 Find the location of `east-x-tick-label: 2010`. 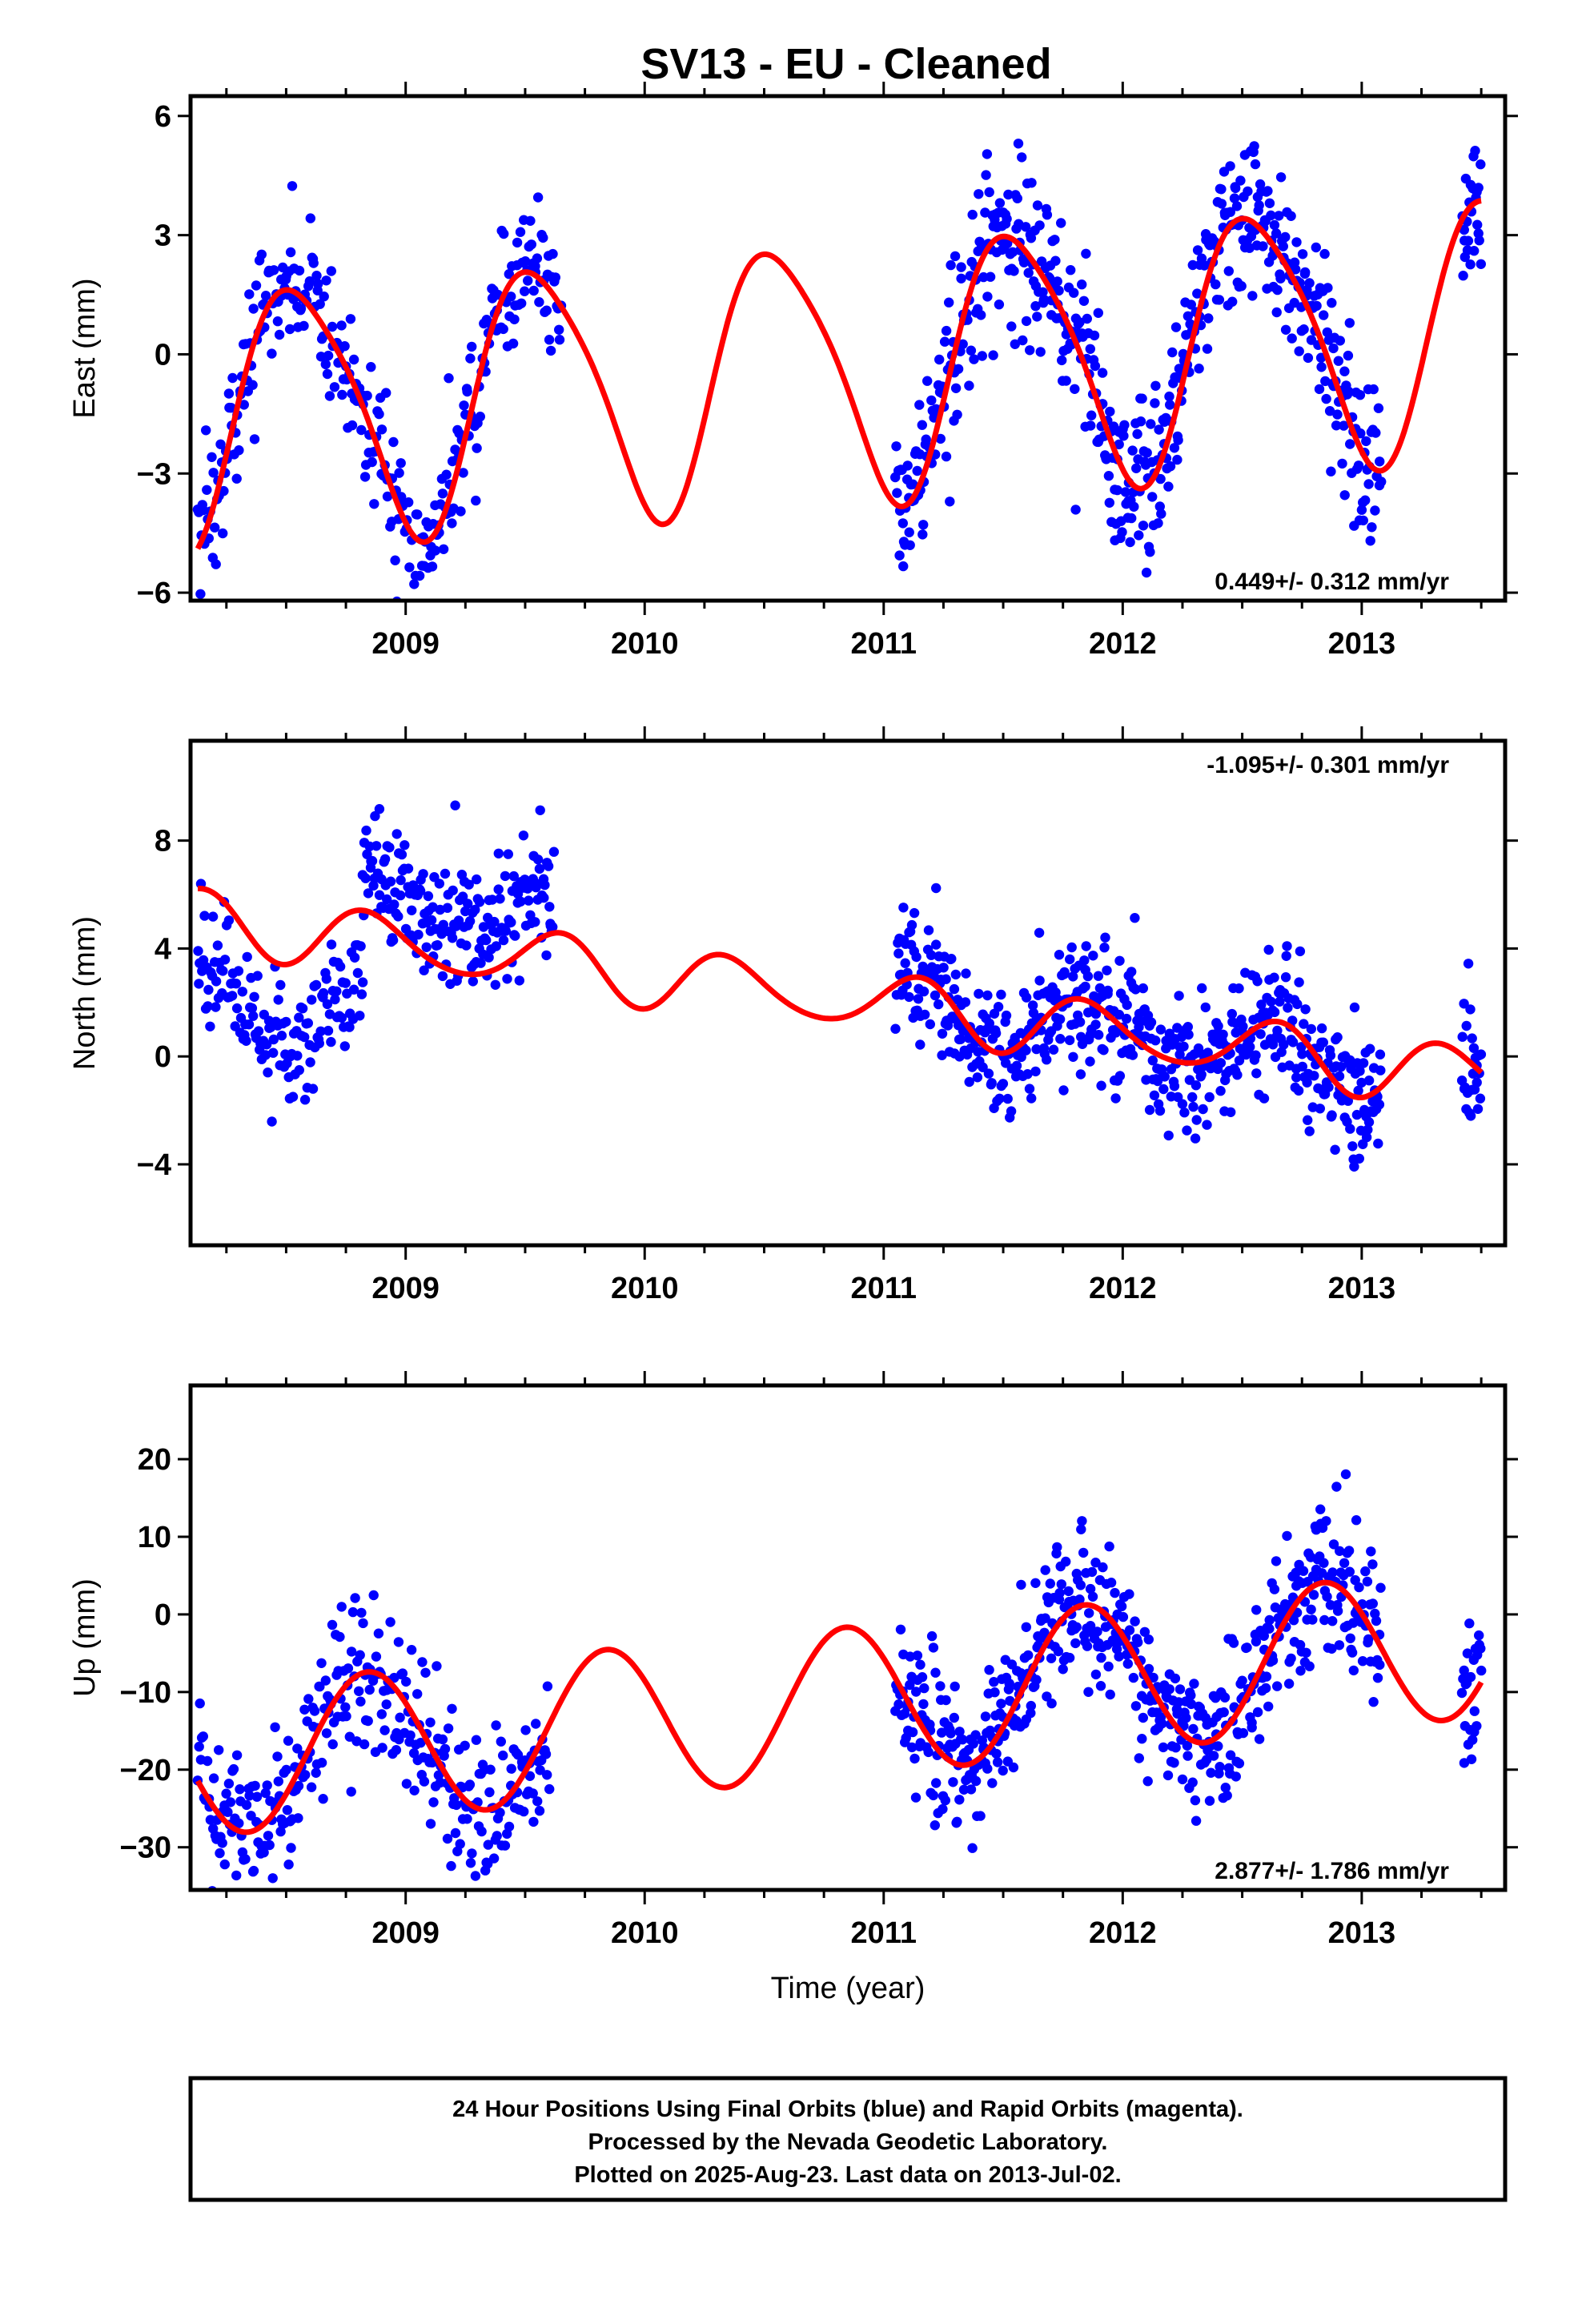

east-x-tick-label: 2010 is located at coordinates (645, 644).